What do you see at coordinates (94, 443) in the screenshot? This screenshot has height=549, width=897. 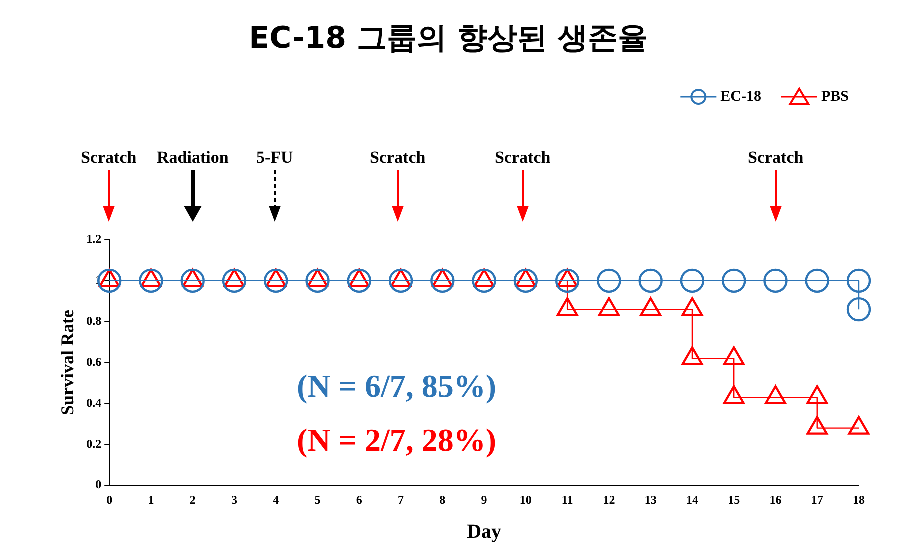 I see `y-tick-label: 0.2` at bounding box center [94, 443].